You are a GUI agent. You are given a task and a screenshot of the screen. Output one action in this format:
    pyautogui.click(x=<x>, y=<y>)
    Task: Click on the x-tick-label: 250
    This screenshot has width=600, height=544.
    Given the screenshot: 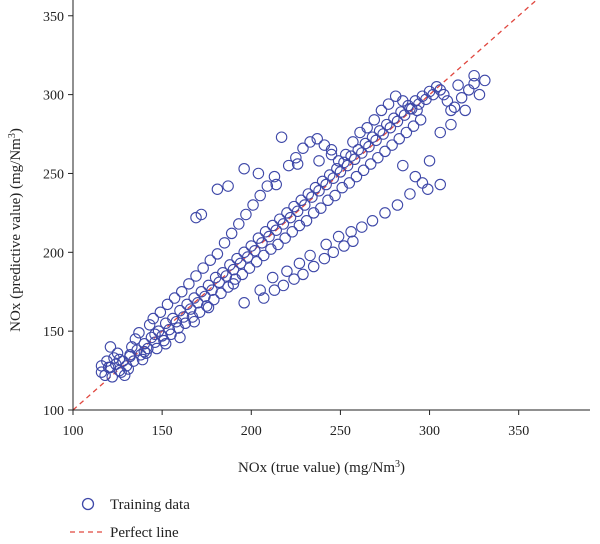 What is the action you would take?
    pyautogui.click(x=340, y=431)
    